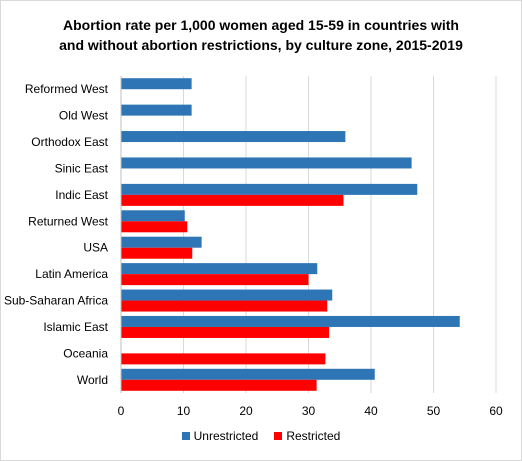 The width and height of the screenshot is (522, 461). I want to click on bar-unrestricted-sinic-east, so click(266, 163).